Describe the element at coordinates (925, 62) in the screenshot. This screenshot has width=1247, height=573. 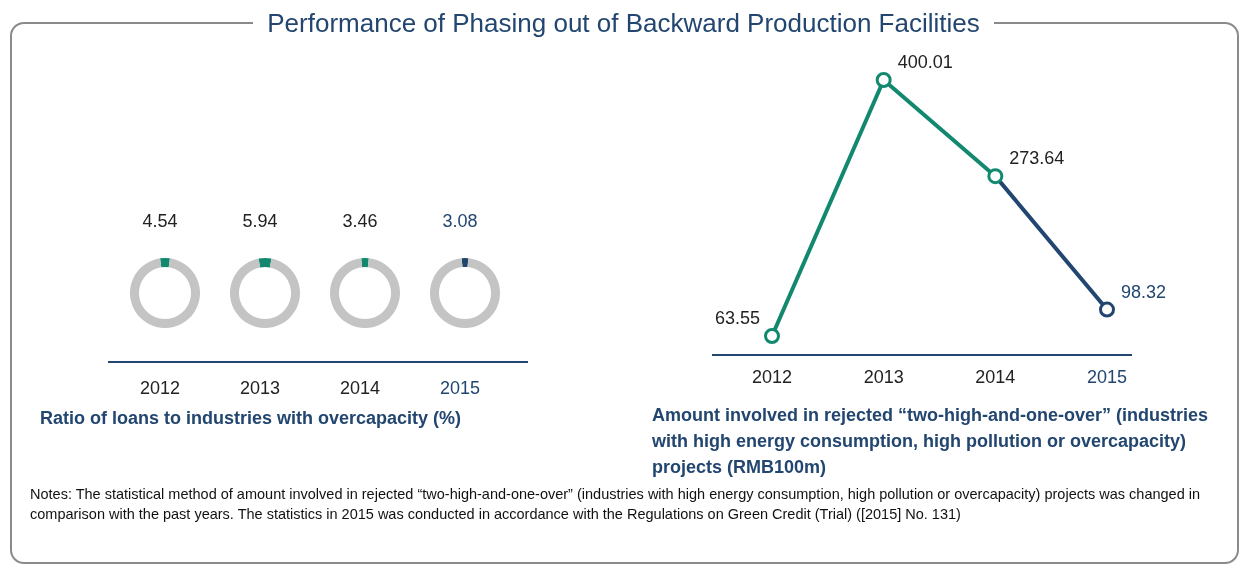
I see `data-label: 400.01` at that location.